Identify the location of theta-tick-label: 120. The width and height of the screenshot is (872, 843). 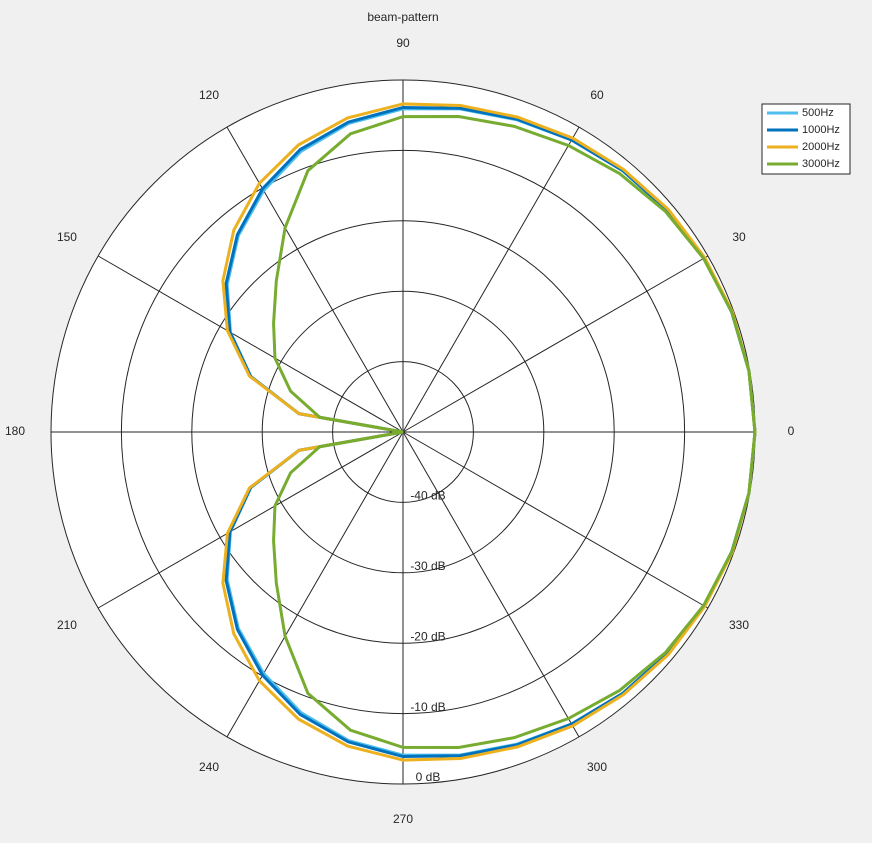
(209, 95).